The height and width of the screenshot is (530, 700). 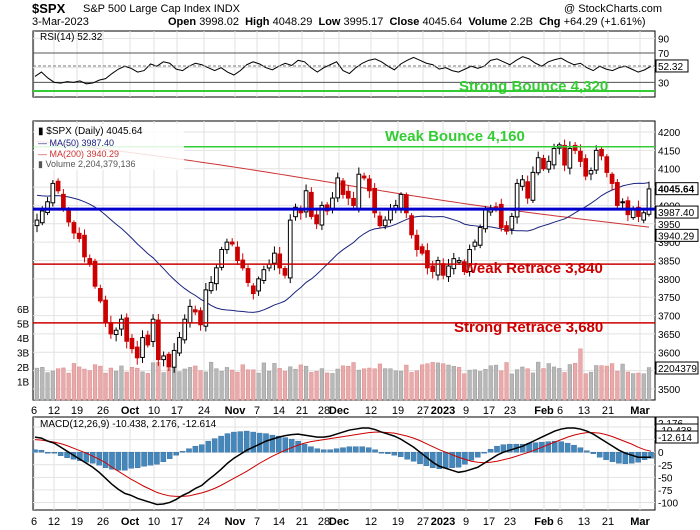 I want to click on rsi-y-tick: 70, so click(x=664, y=54).